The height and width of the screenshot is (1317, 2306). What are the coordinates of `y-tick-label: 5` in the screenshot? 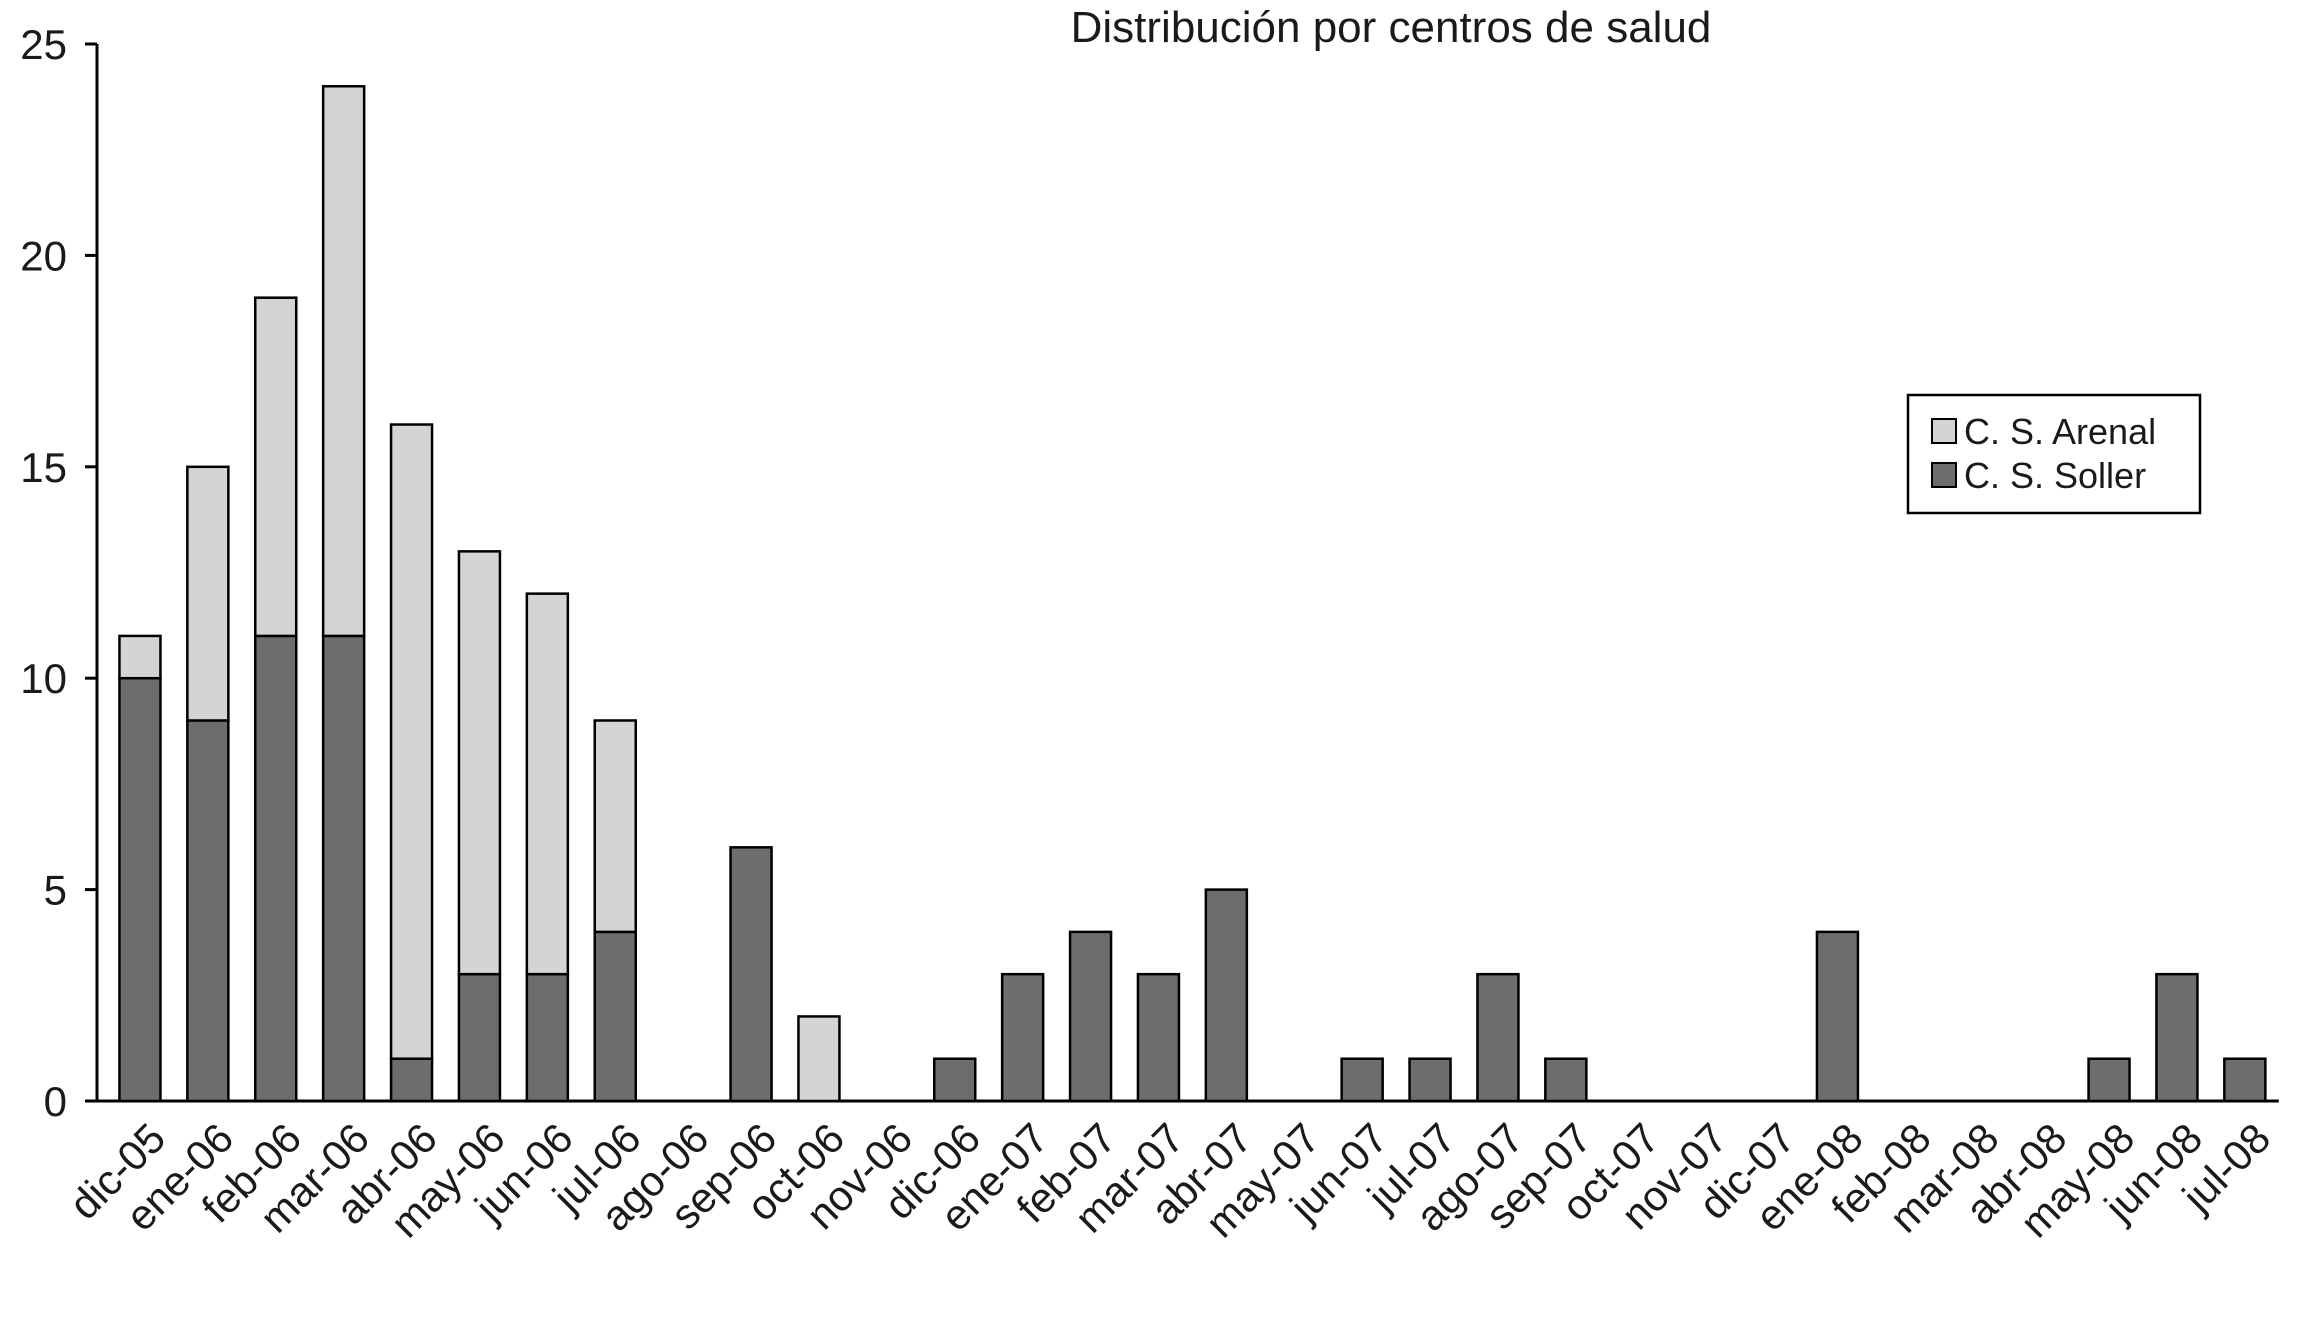 It's located at (55, 890).